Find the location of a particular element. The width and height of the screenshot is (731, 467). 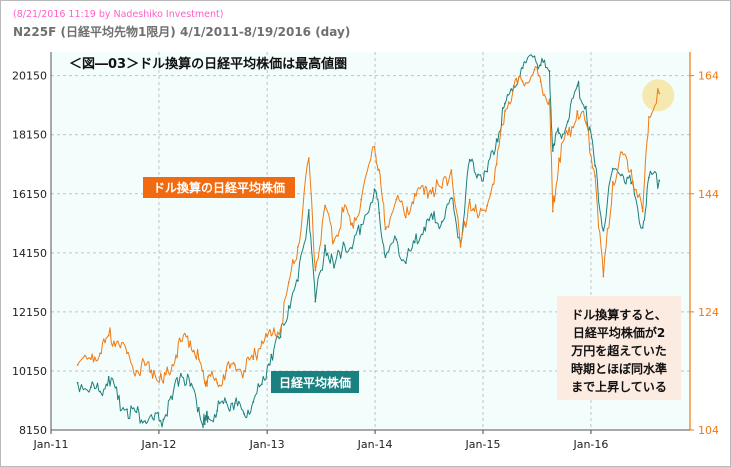

x-tick-label: Jan-12 is located at coordinates (158, 444).